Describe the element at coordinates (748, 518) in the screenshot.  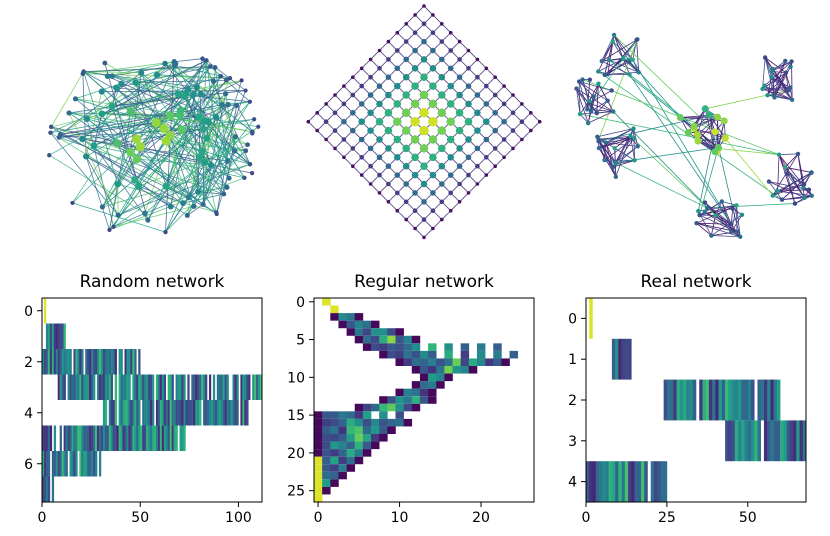
I see `x-tick-label: 50` at that location.